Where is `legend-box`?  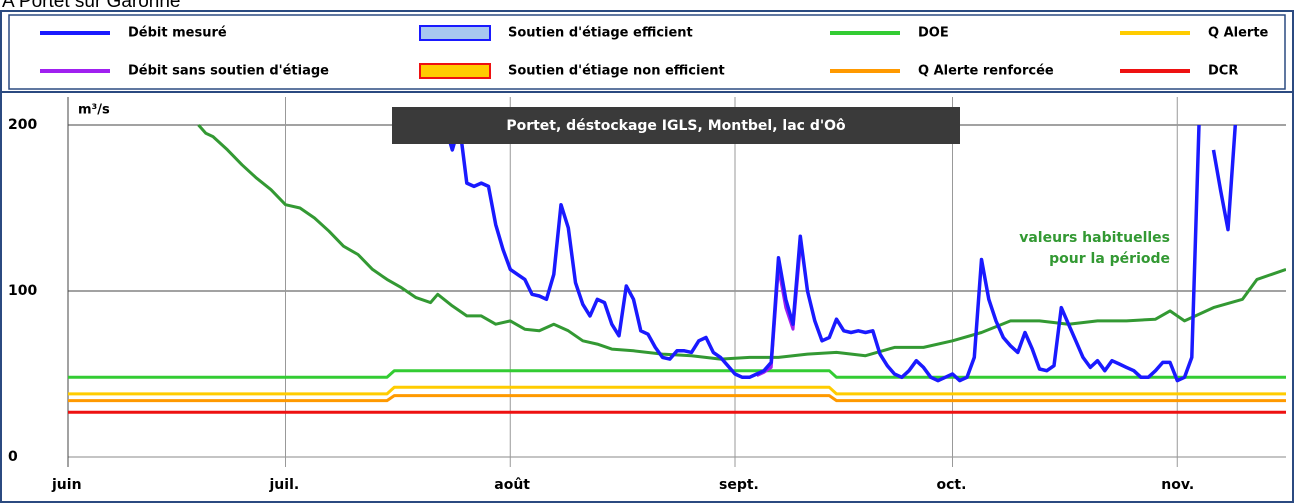 legend-box is located at coordinates (647, 52).